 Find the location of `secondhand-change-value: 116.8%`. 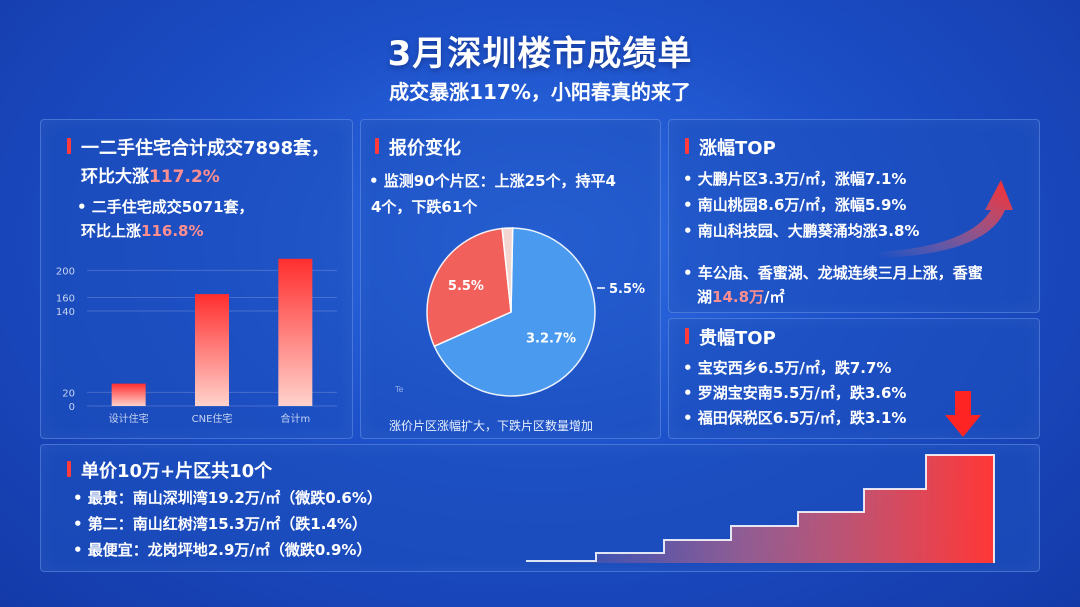

secondhand-change-value: 116.8% is located at coordinates (172, 231).